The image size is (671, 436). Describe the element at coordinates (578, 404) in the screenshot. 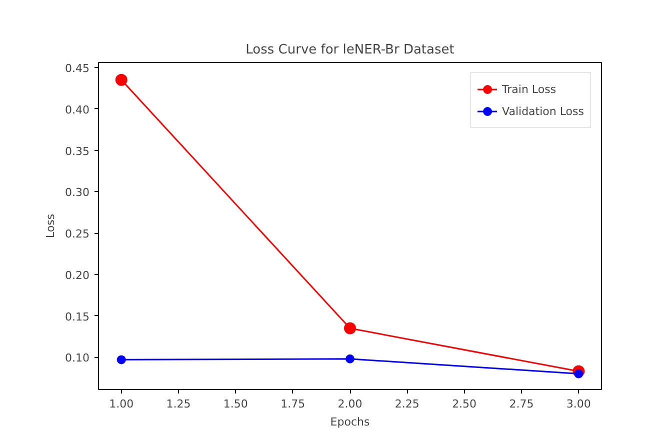

I see `x-tick-label: 3.00` at that location.